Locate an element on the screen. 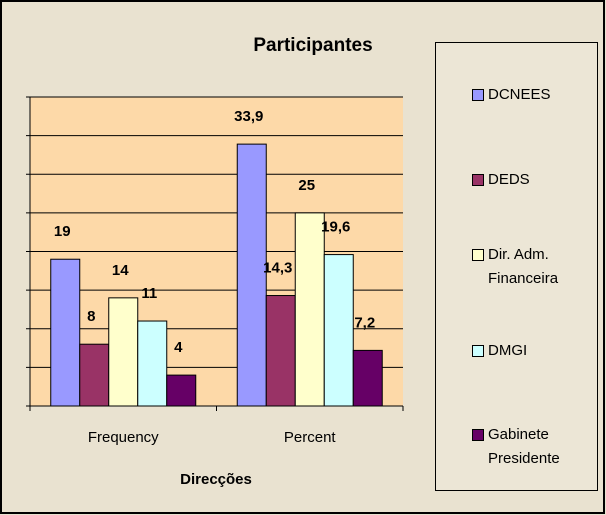 The image size is (606, 515). legend-item: DEDS is located at coordinates (527, 180).